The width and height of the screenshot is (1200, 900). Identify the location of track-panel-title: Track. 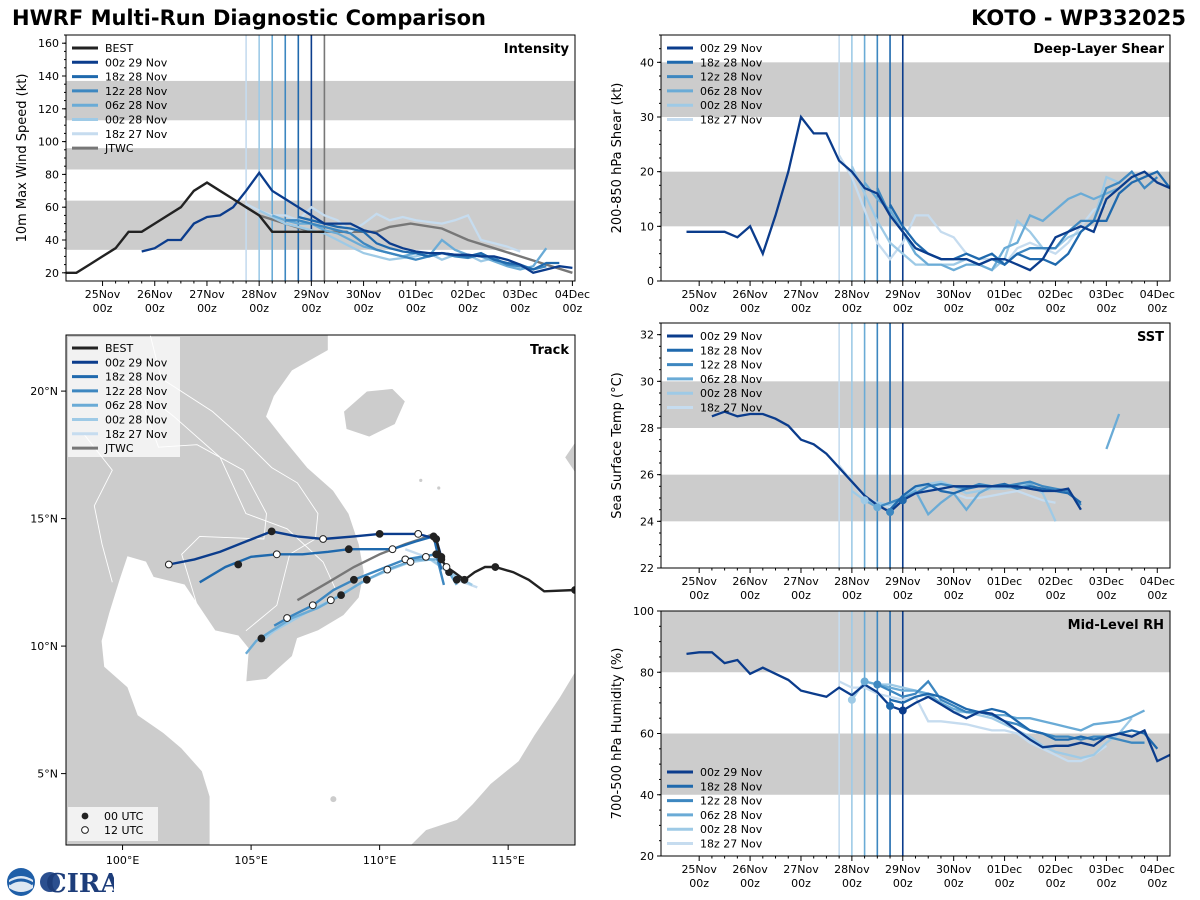
(549, 350).